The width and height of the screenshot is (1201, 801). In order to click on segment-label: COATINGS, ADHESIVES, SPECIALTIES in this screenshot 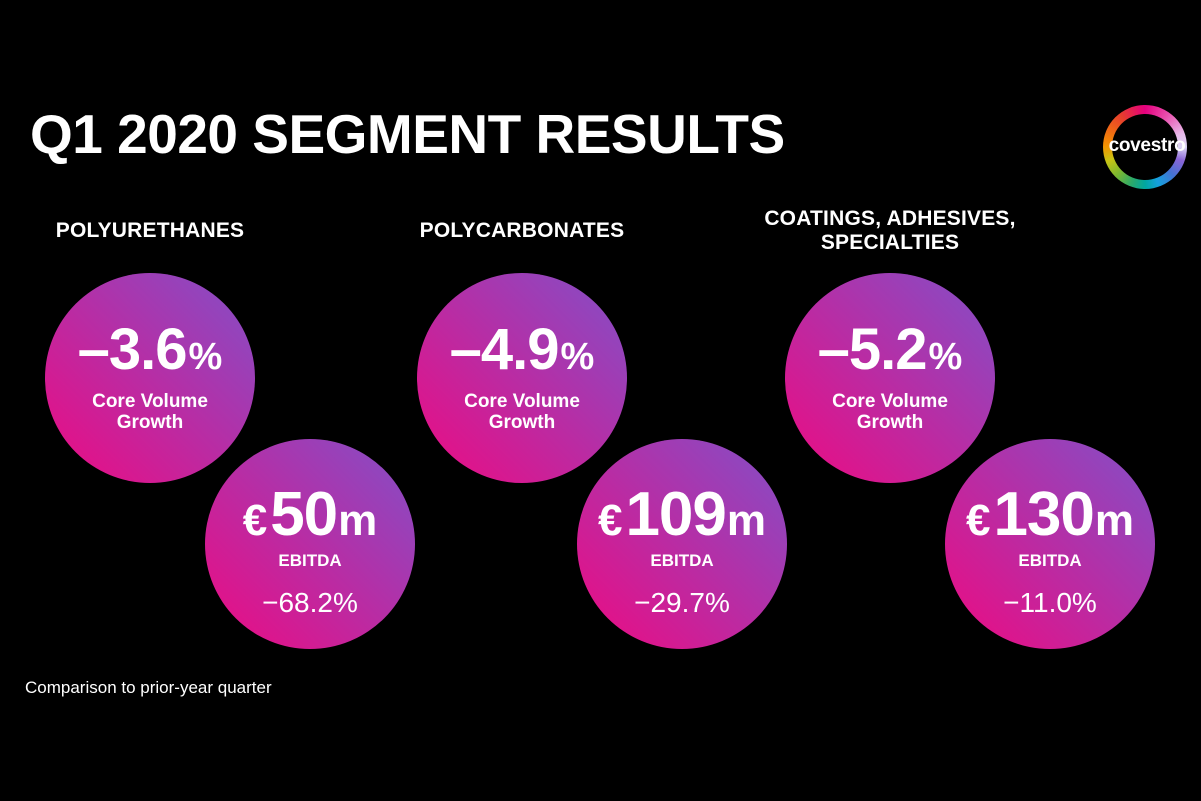, I will do `click(890, 230)`.